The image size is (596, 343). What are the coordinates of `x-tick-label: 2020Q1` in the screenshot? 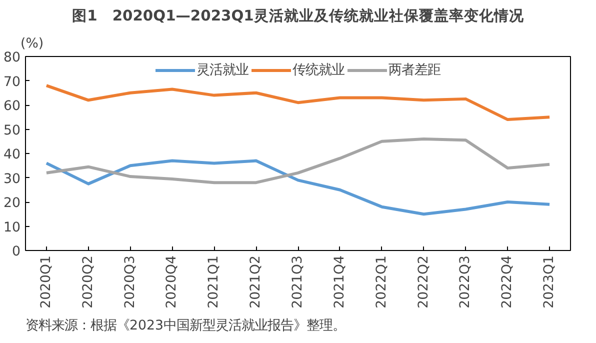 It's located at (46, 282).